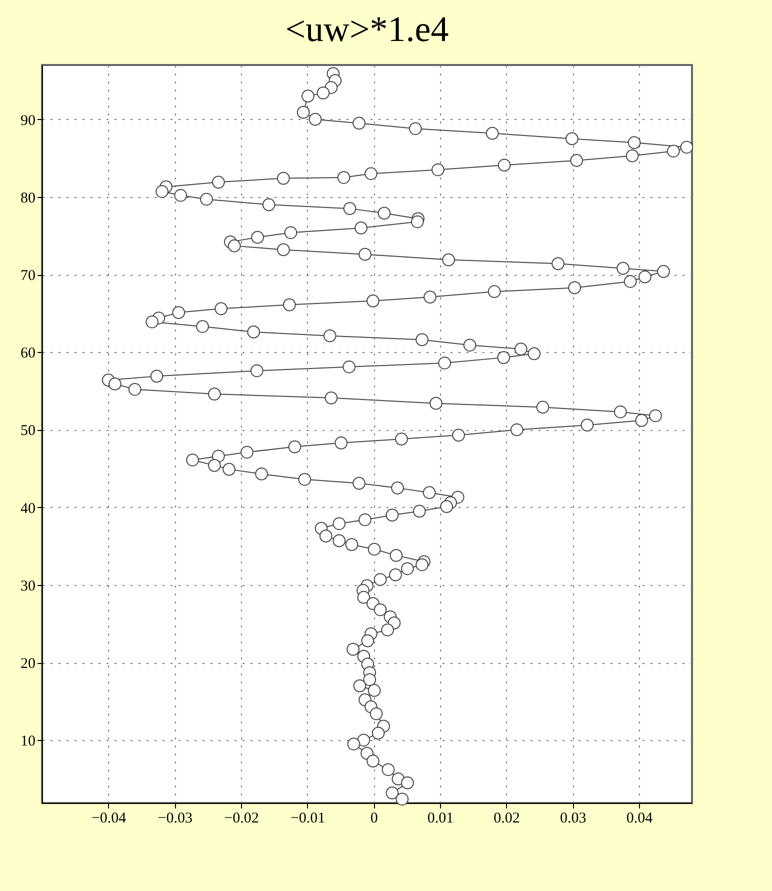  What do you see at coordinates (28, 354) in the screenshot?
I see `y-tick-label: 60` at bounding box center [28, 354].